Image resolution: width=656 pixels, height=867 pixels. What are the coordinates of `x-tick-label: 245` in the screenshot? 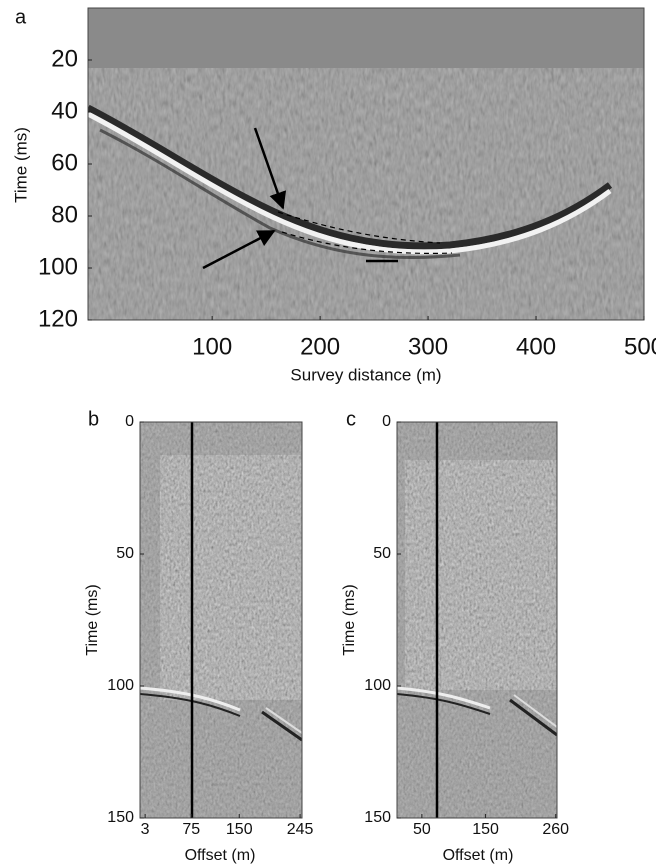 It's located at (300, 829).